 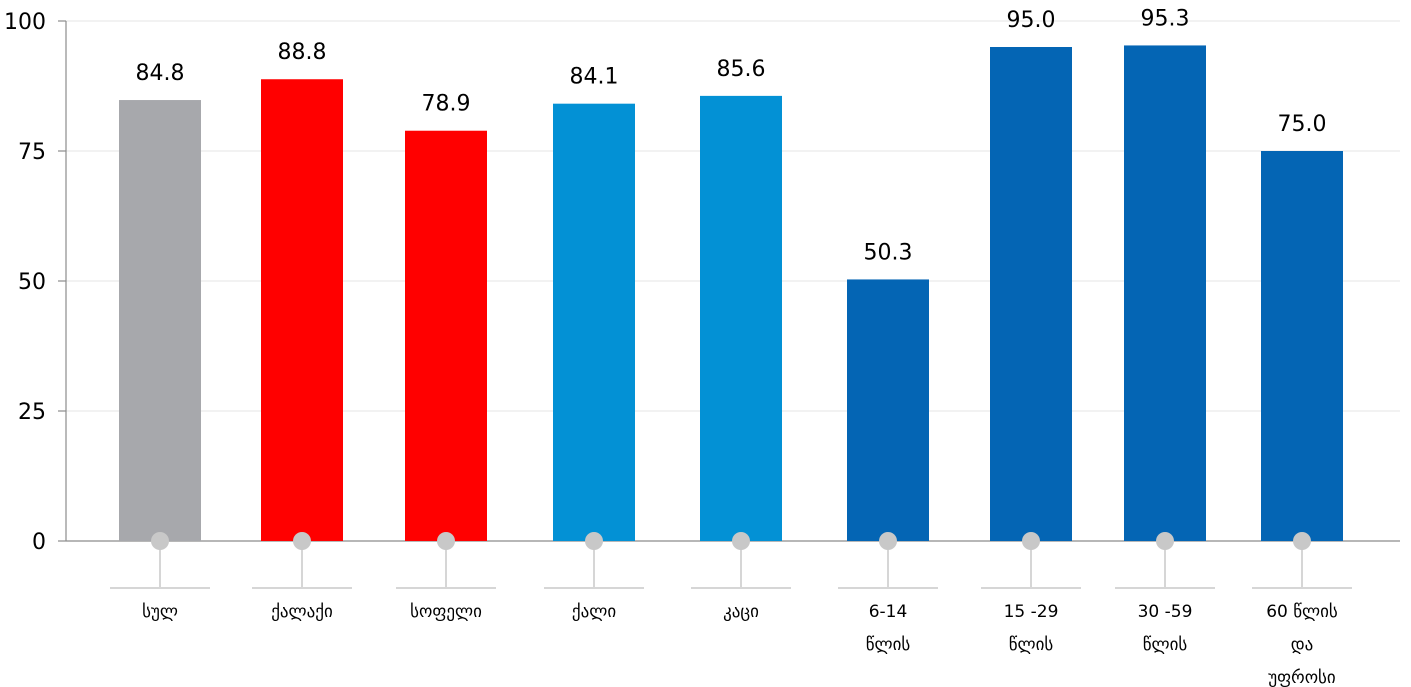 What do you see at coordinates (32, 412) in the screenshot?
I see `y-tick-label: 25` at bounding box center [32, 412].